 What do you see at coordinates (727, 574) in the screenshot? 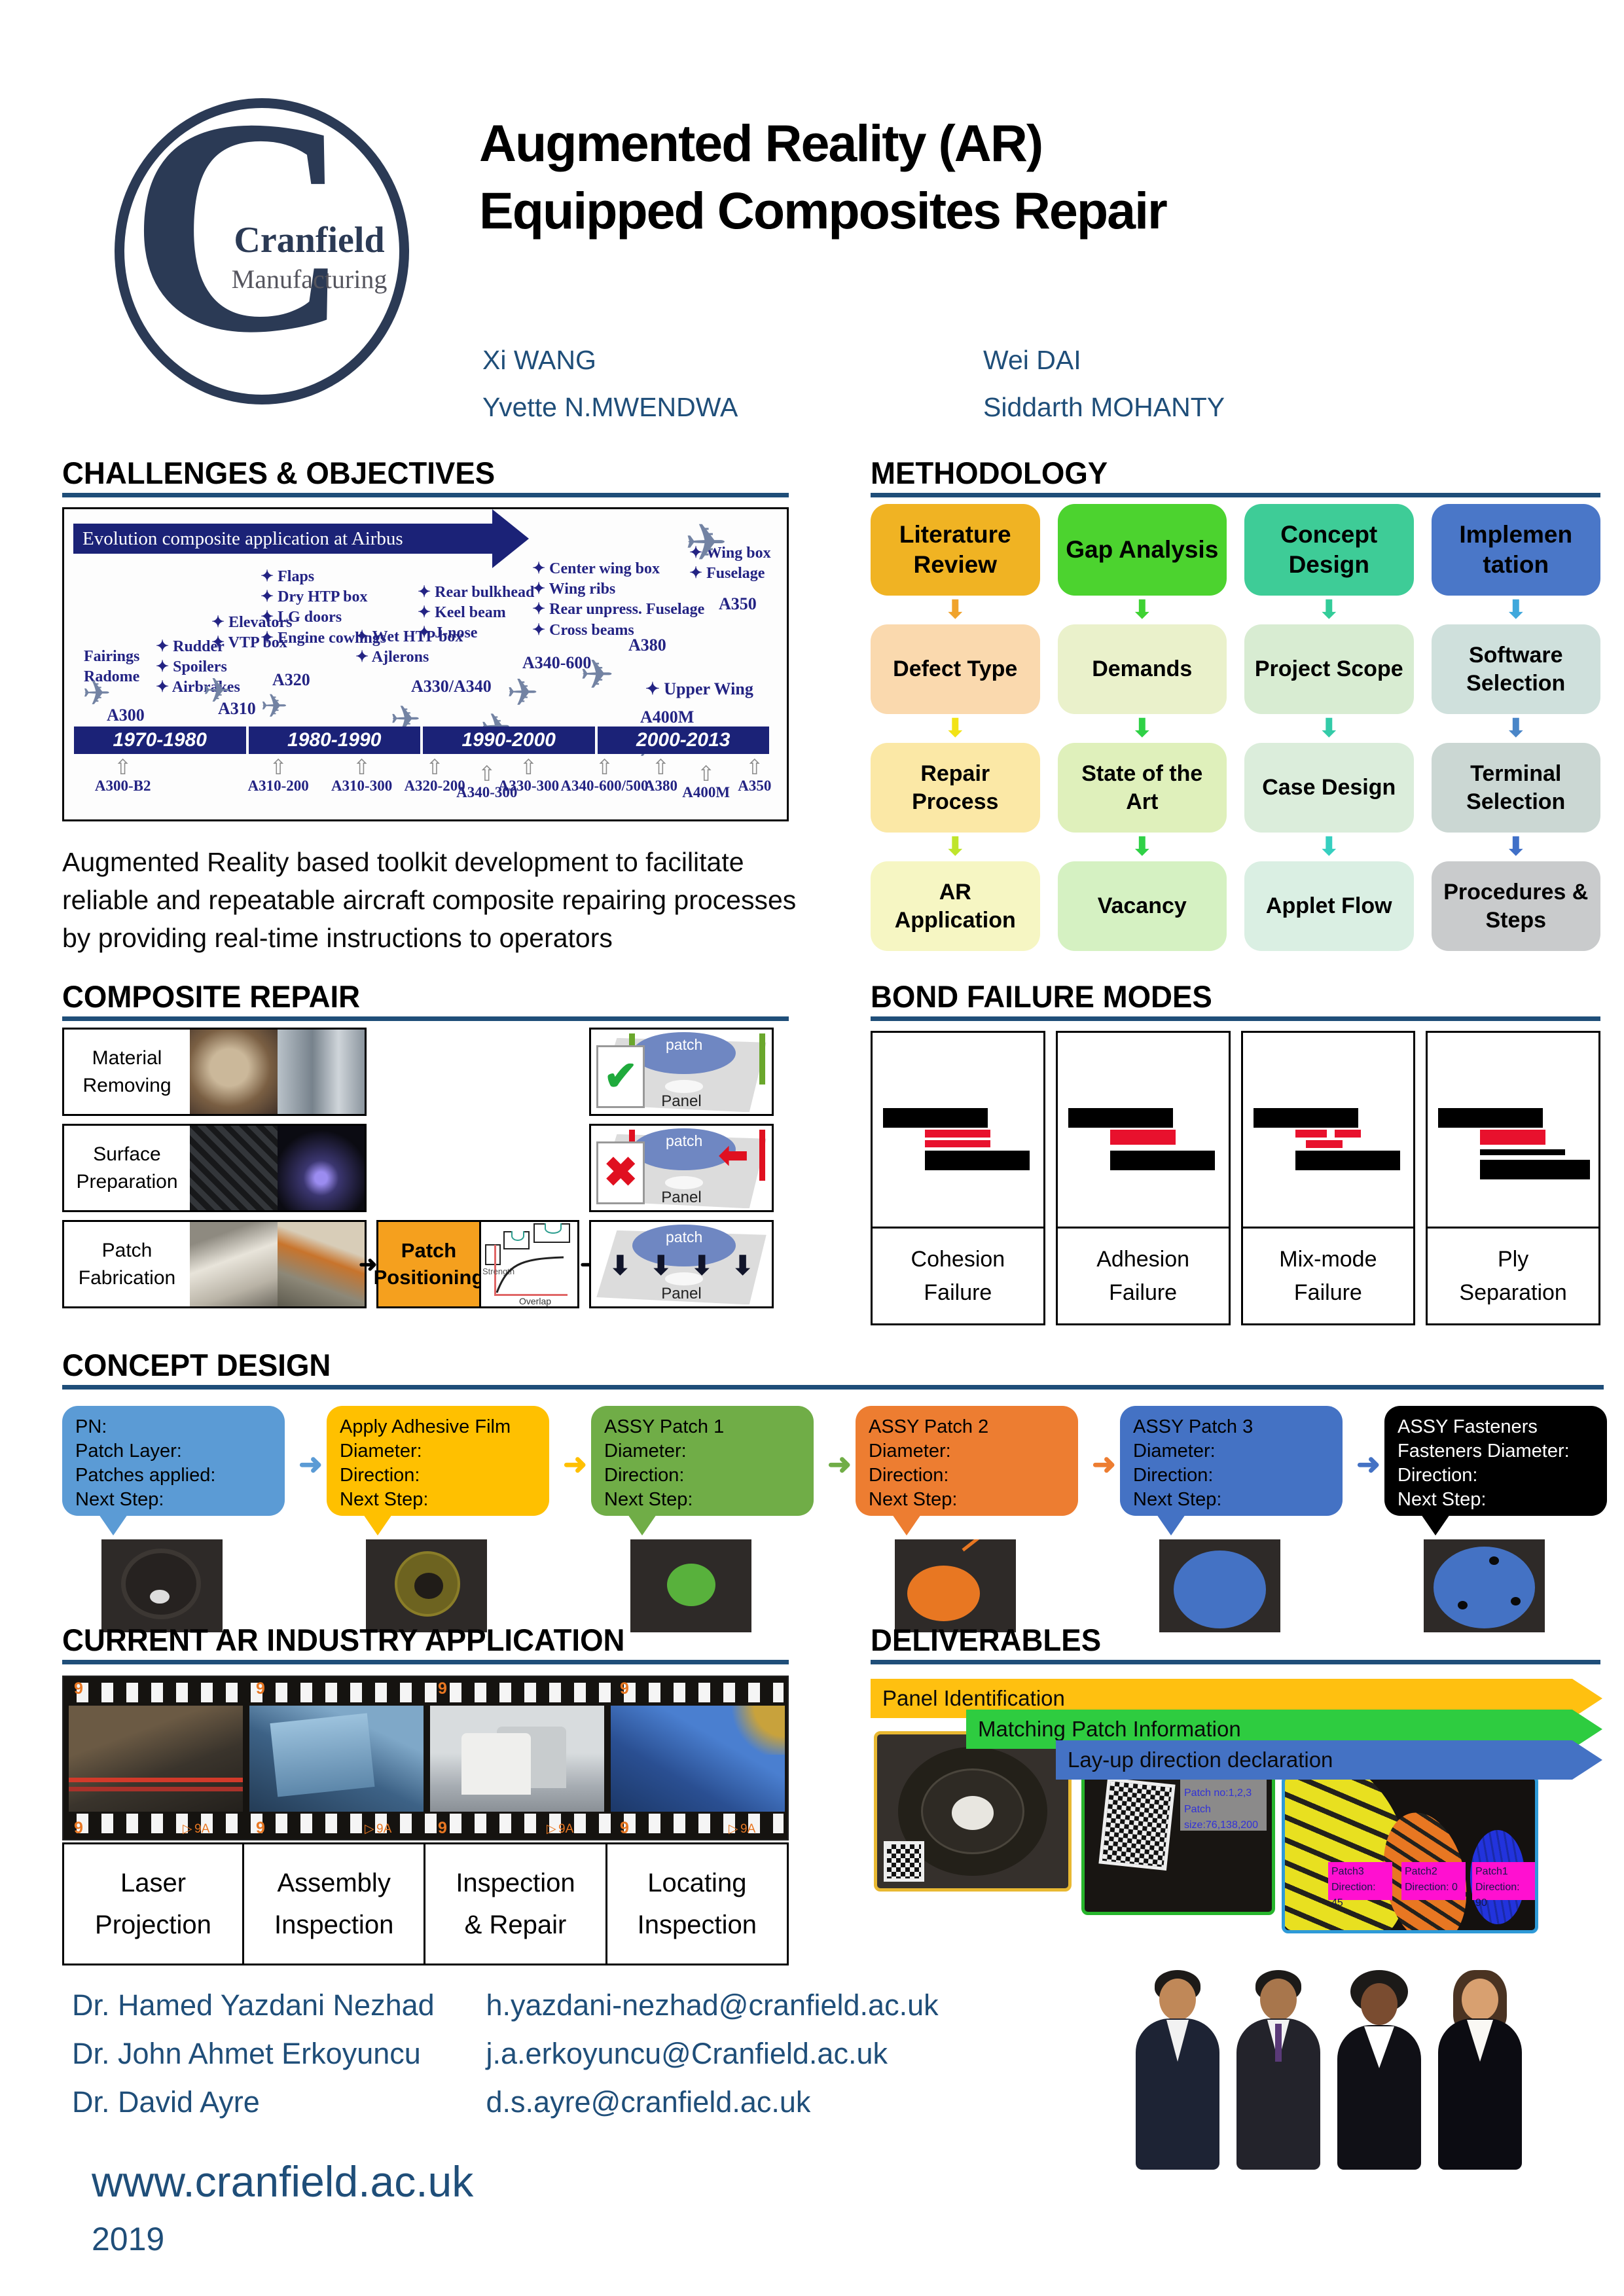
I see `feature-item: ✦ Fuselage` at bounding box center [727, 574].